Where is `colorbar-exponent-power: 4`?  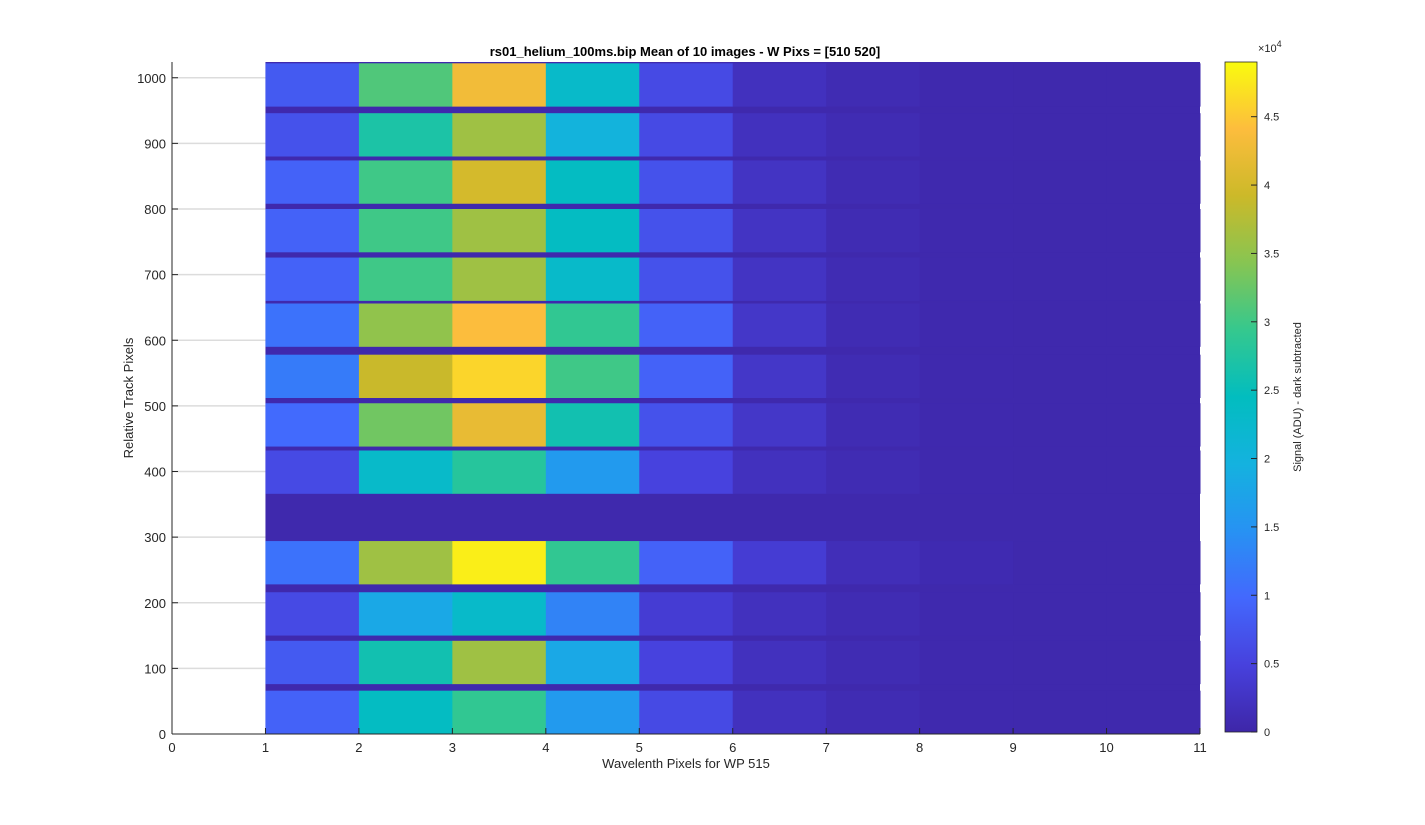 colorbar-exponent-power: 4 is located at coordinates (1279, 44).